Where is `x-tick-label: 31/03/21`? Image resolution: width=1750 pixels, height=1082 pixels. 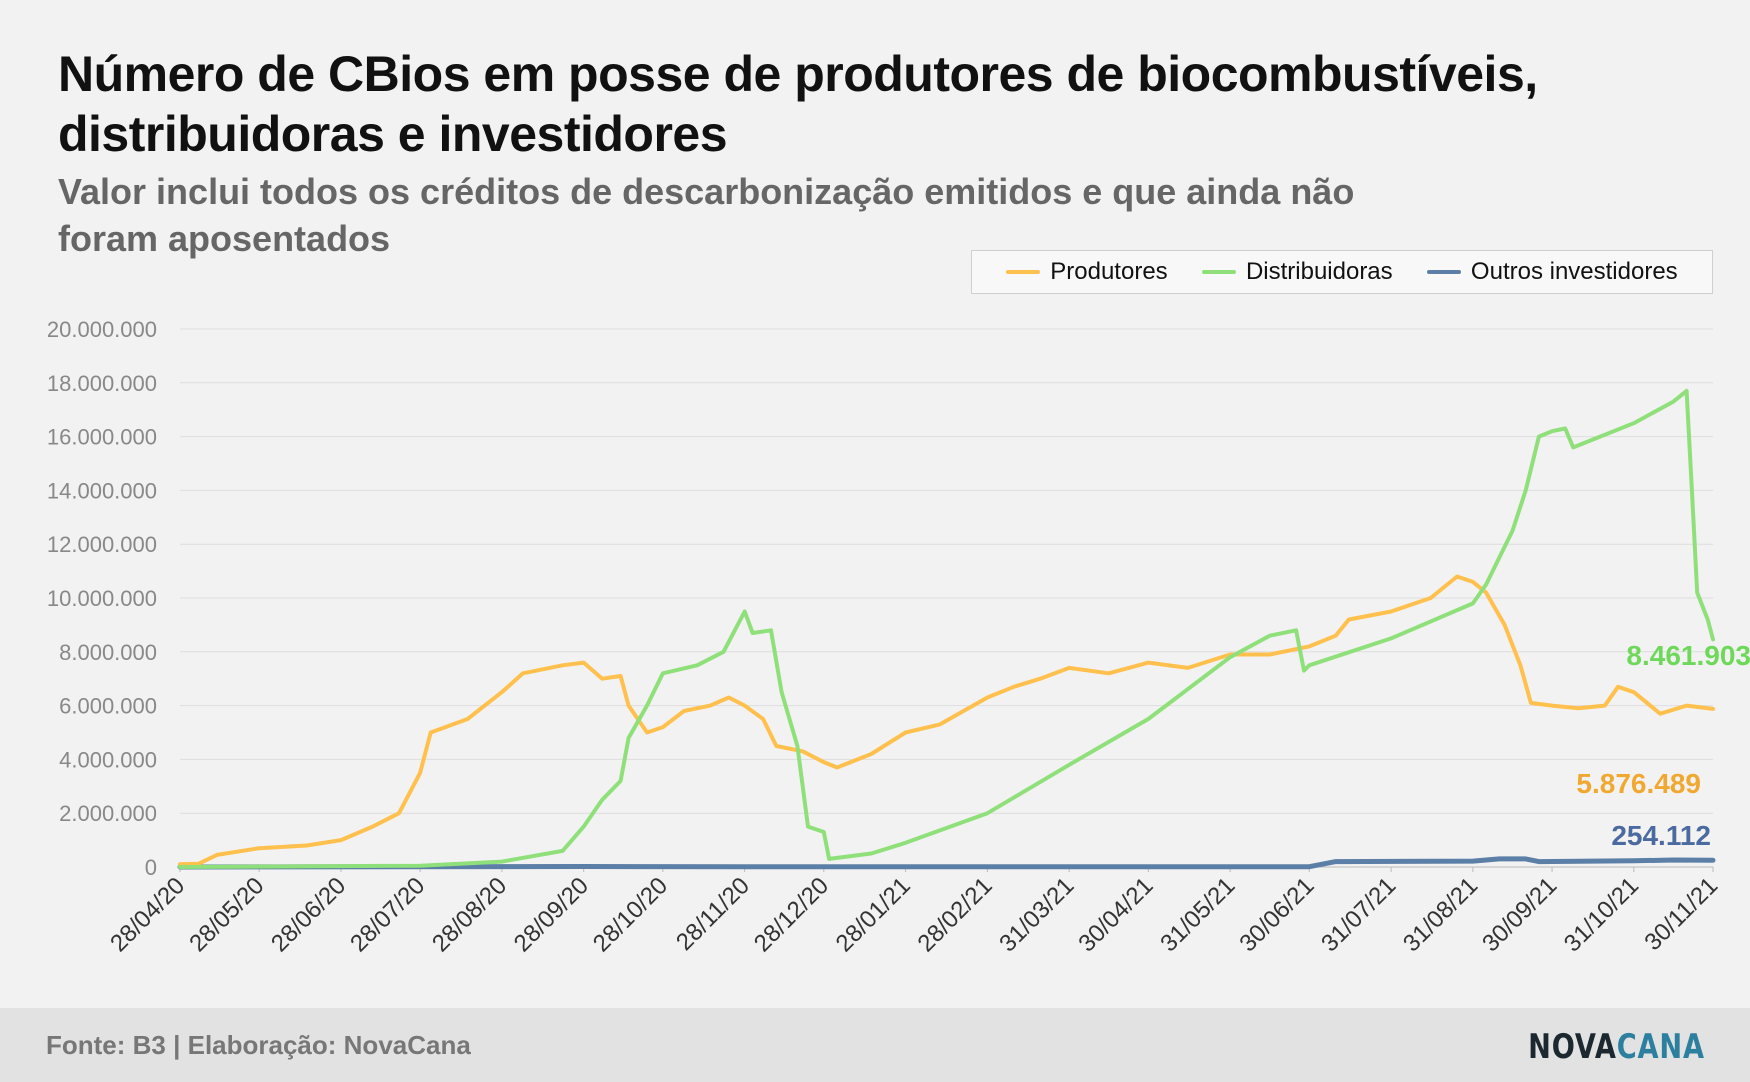 x-tick-label: 31/03/21 is located at coordinates (1036, 914).